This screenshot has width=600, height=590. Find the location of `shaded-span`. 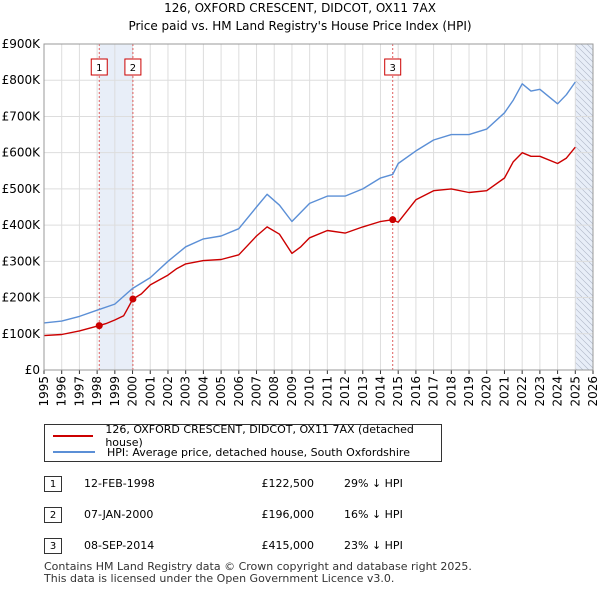

shaded-span is located at coordinates (584, 207).